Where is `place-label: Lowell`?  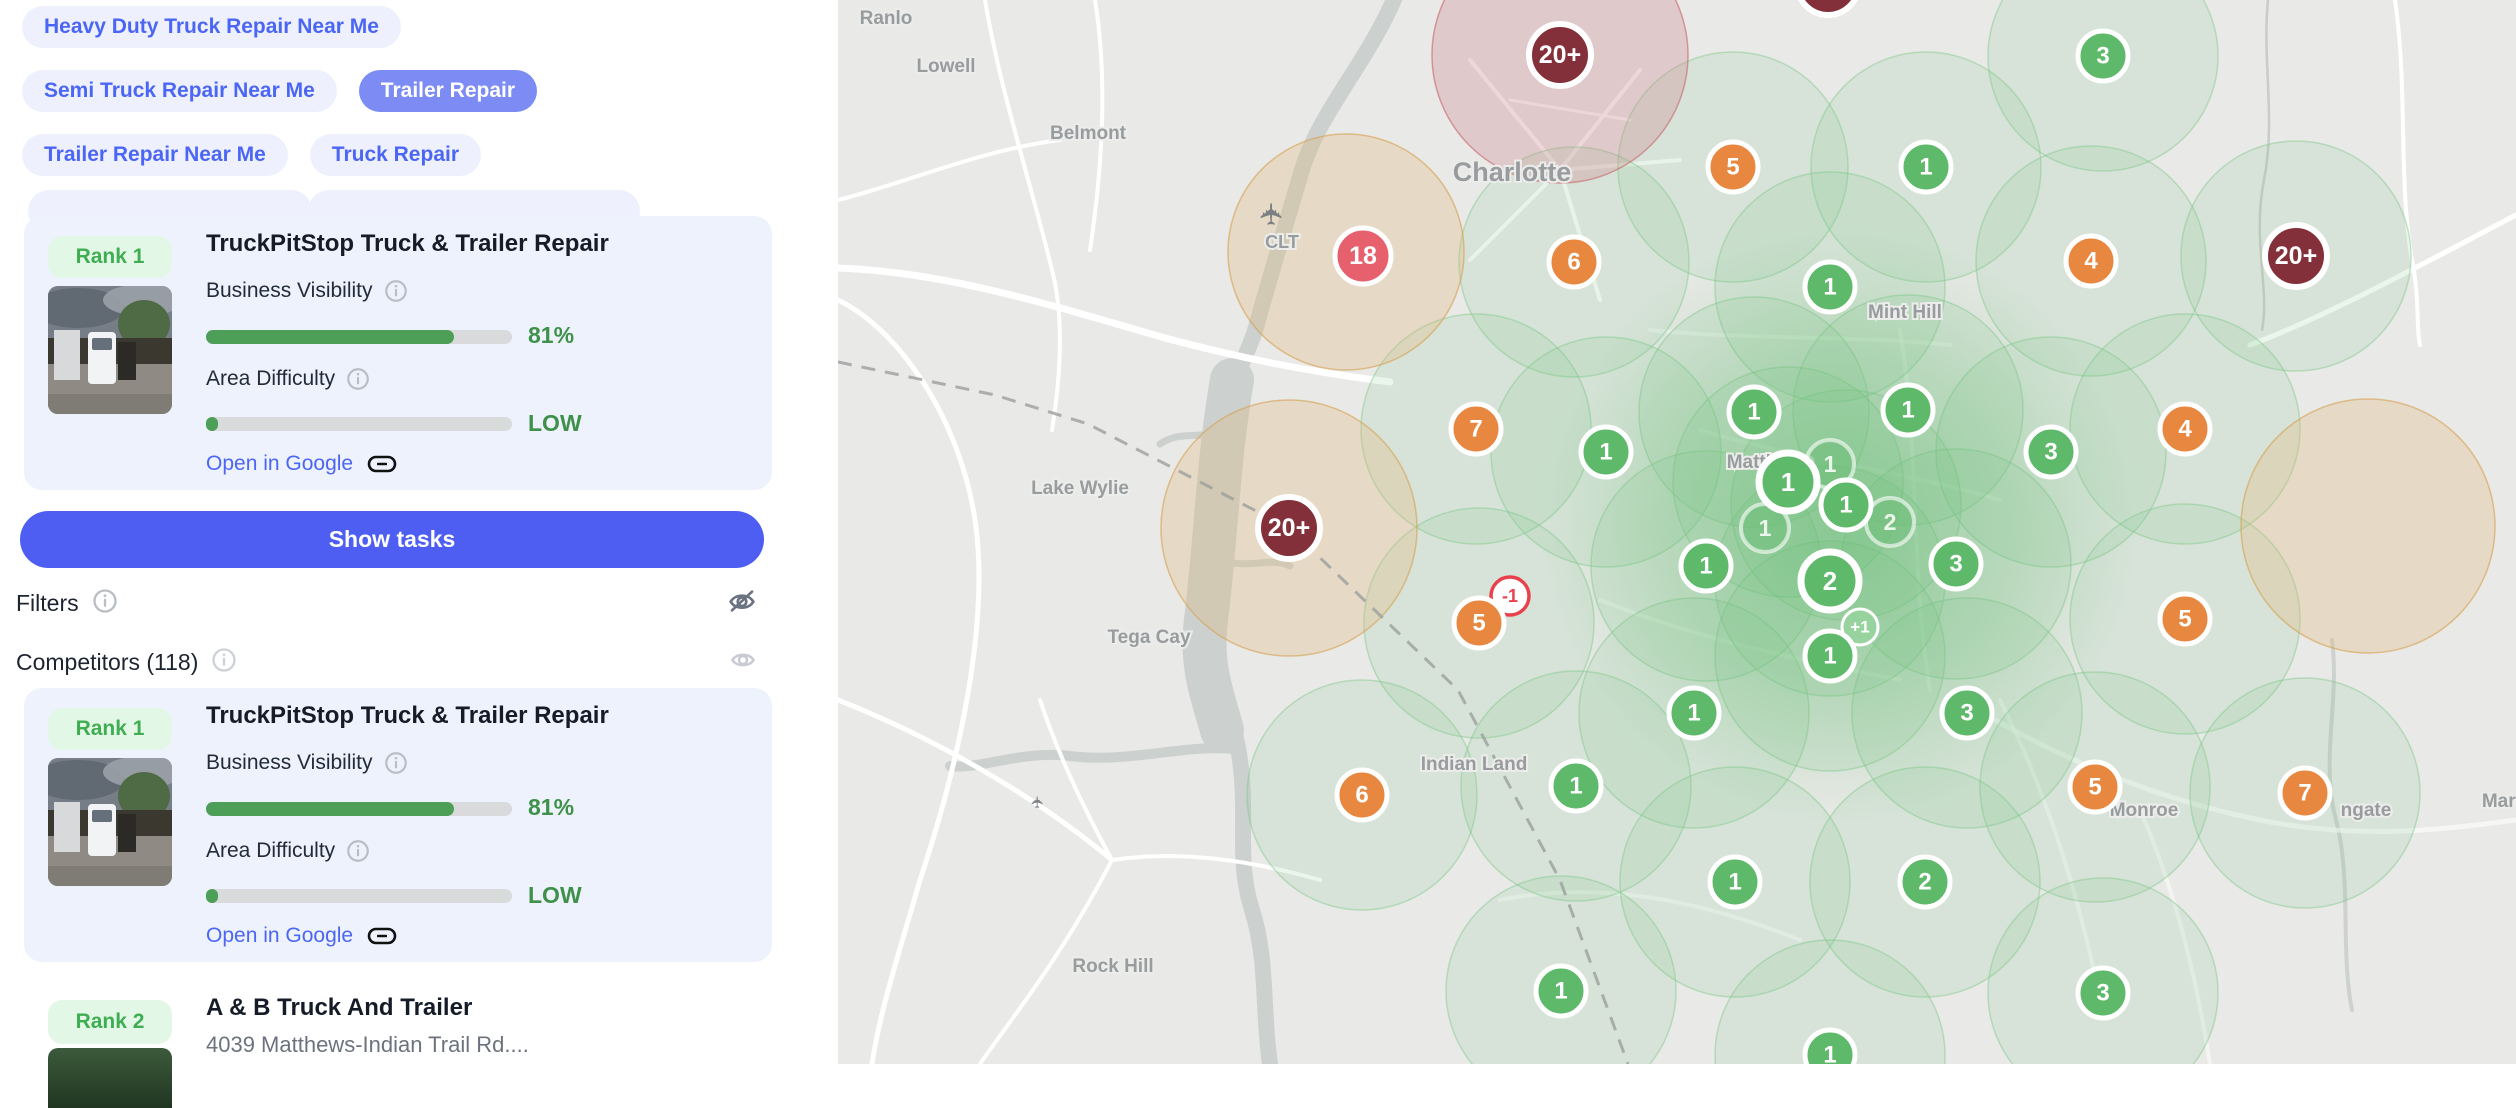
place-label: Lowell is located at coordinates (945, 66).